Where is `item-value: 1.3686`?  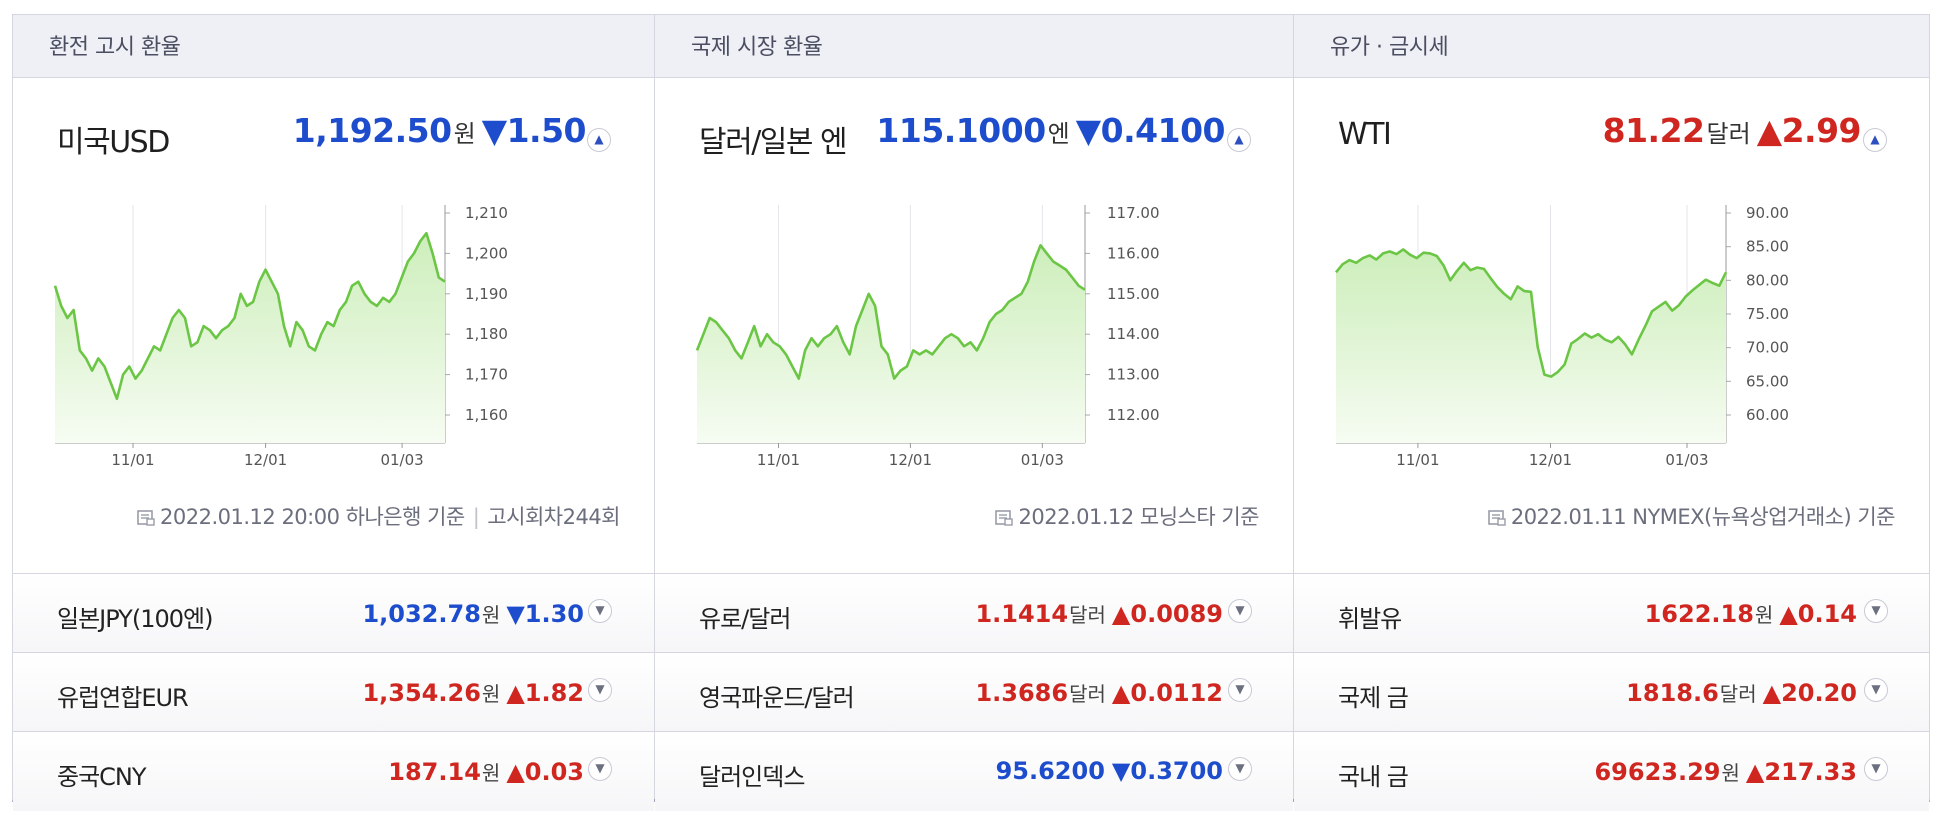
item-value: 1.3686 is located at coordinates (1022, 693).